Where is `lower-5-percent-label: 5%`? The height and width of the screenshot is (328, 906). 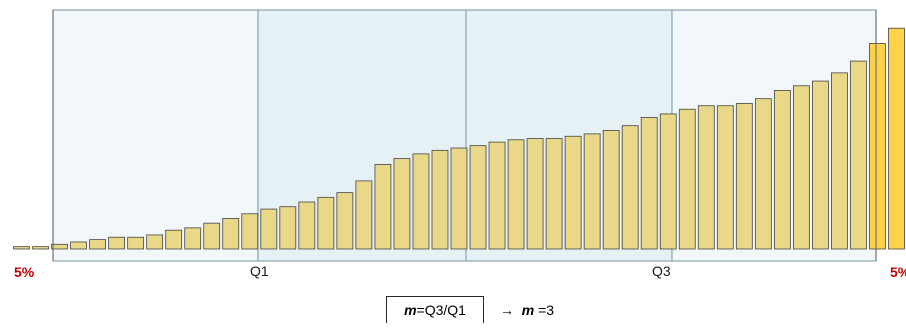
lower-5-percent-label: 5% is located at coordinates (24, 272).